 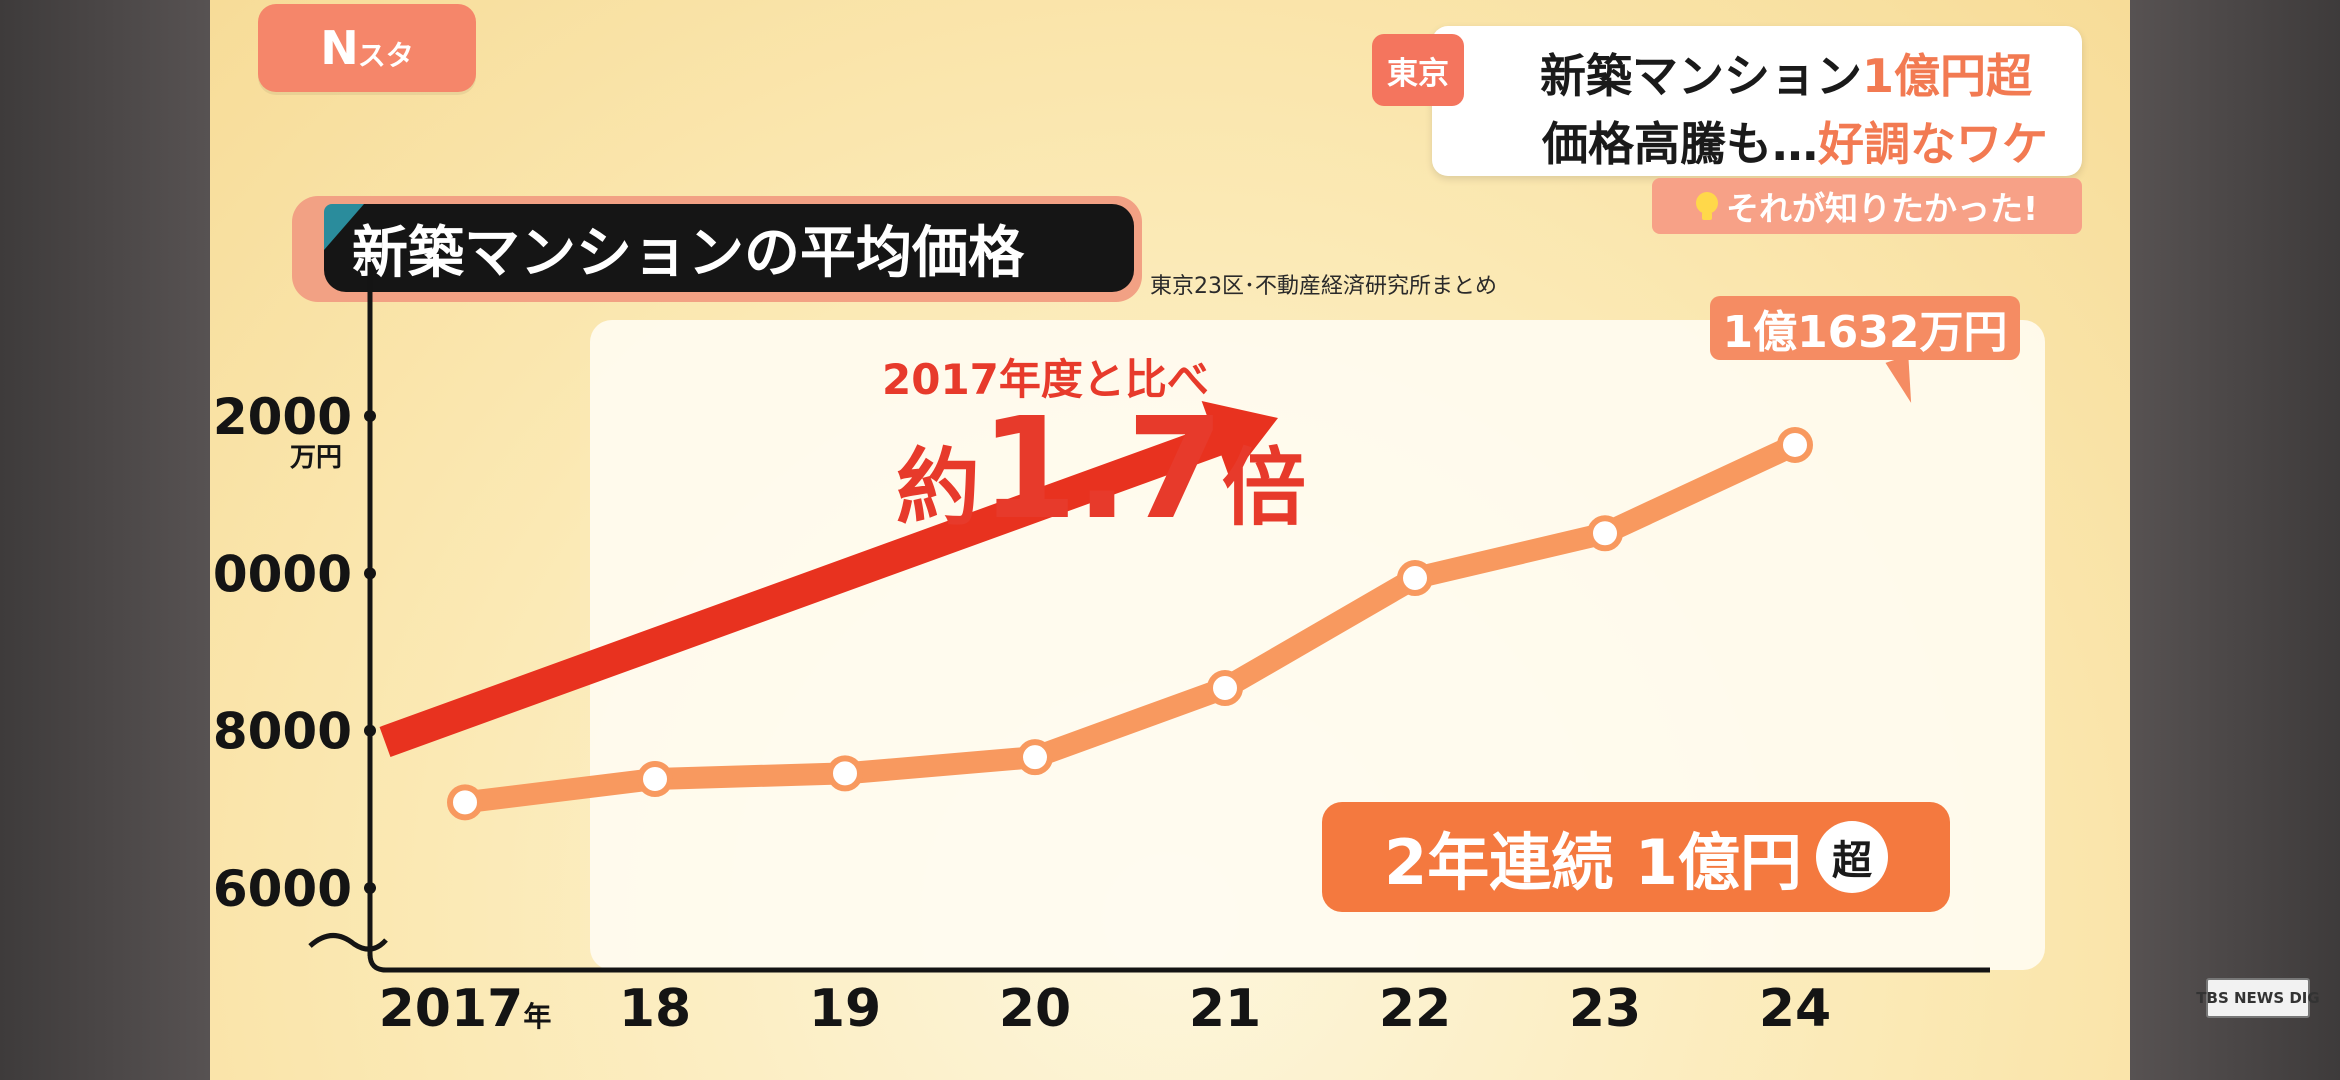 What do you see at coordinates (1785, 76) in the screenshot?
I see `headline-line-1: 新築マンション1億円超` at bounding box center [1785, 76].